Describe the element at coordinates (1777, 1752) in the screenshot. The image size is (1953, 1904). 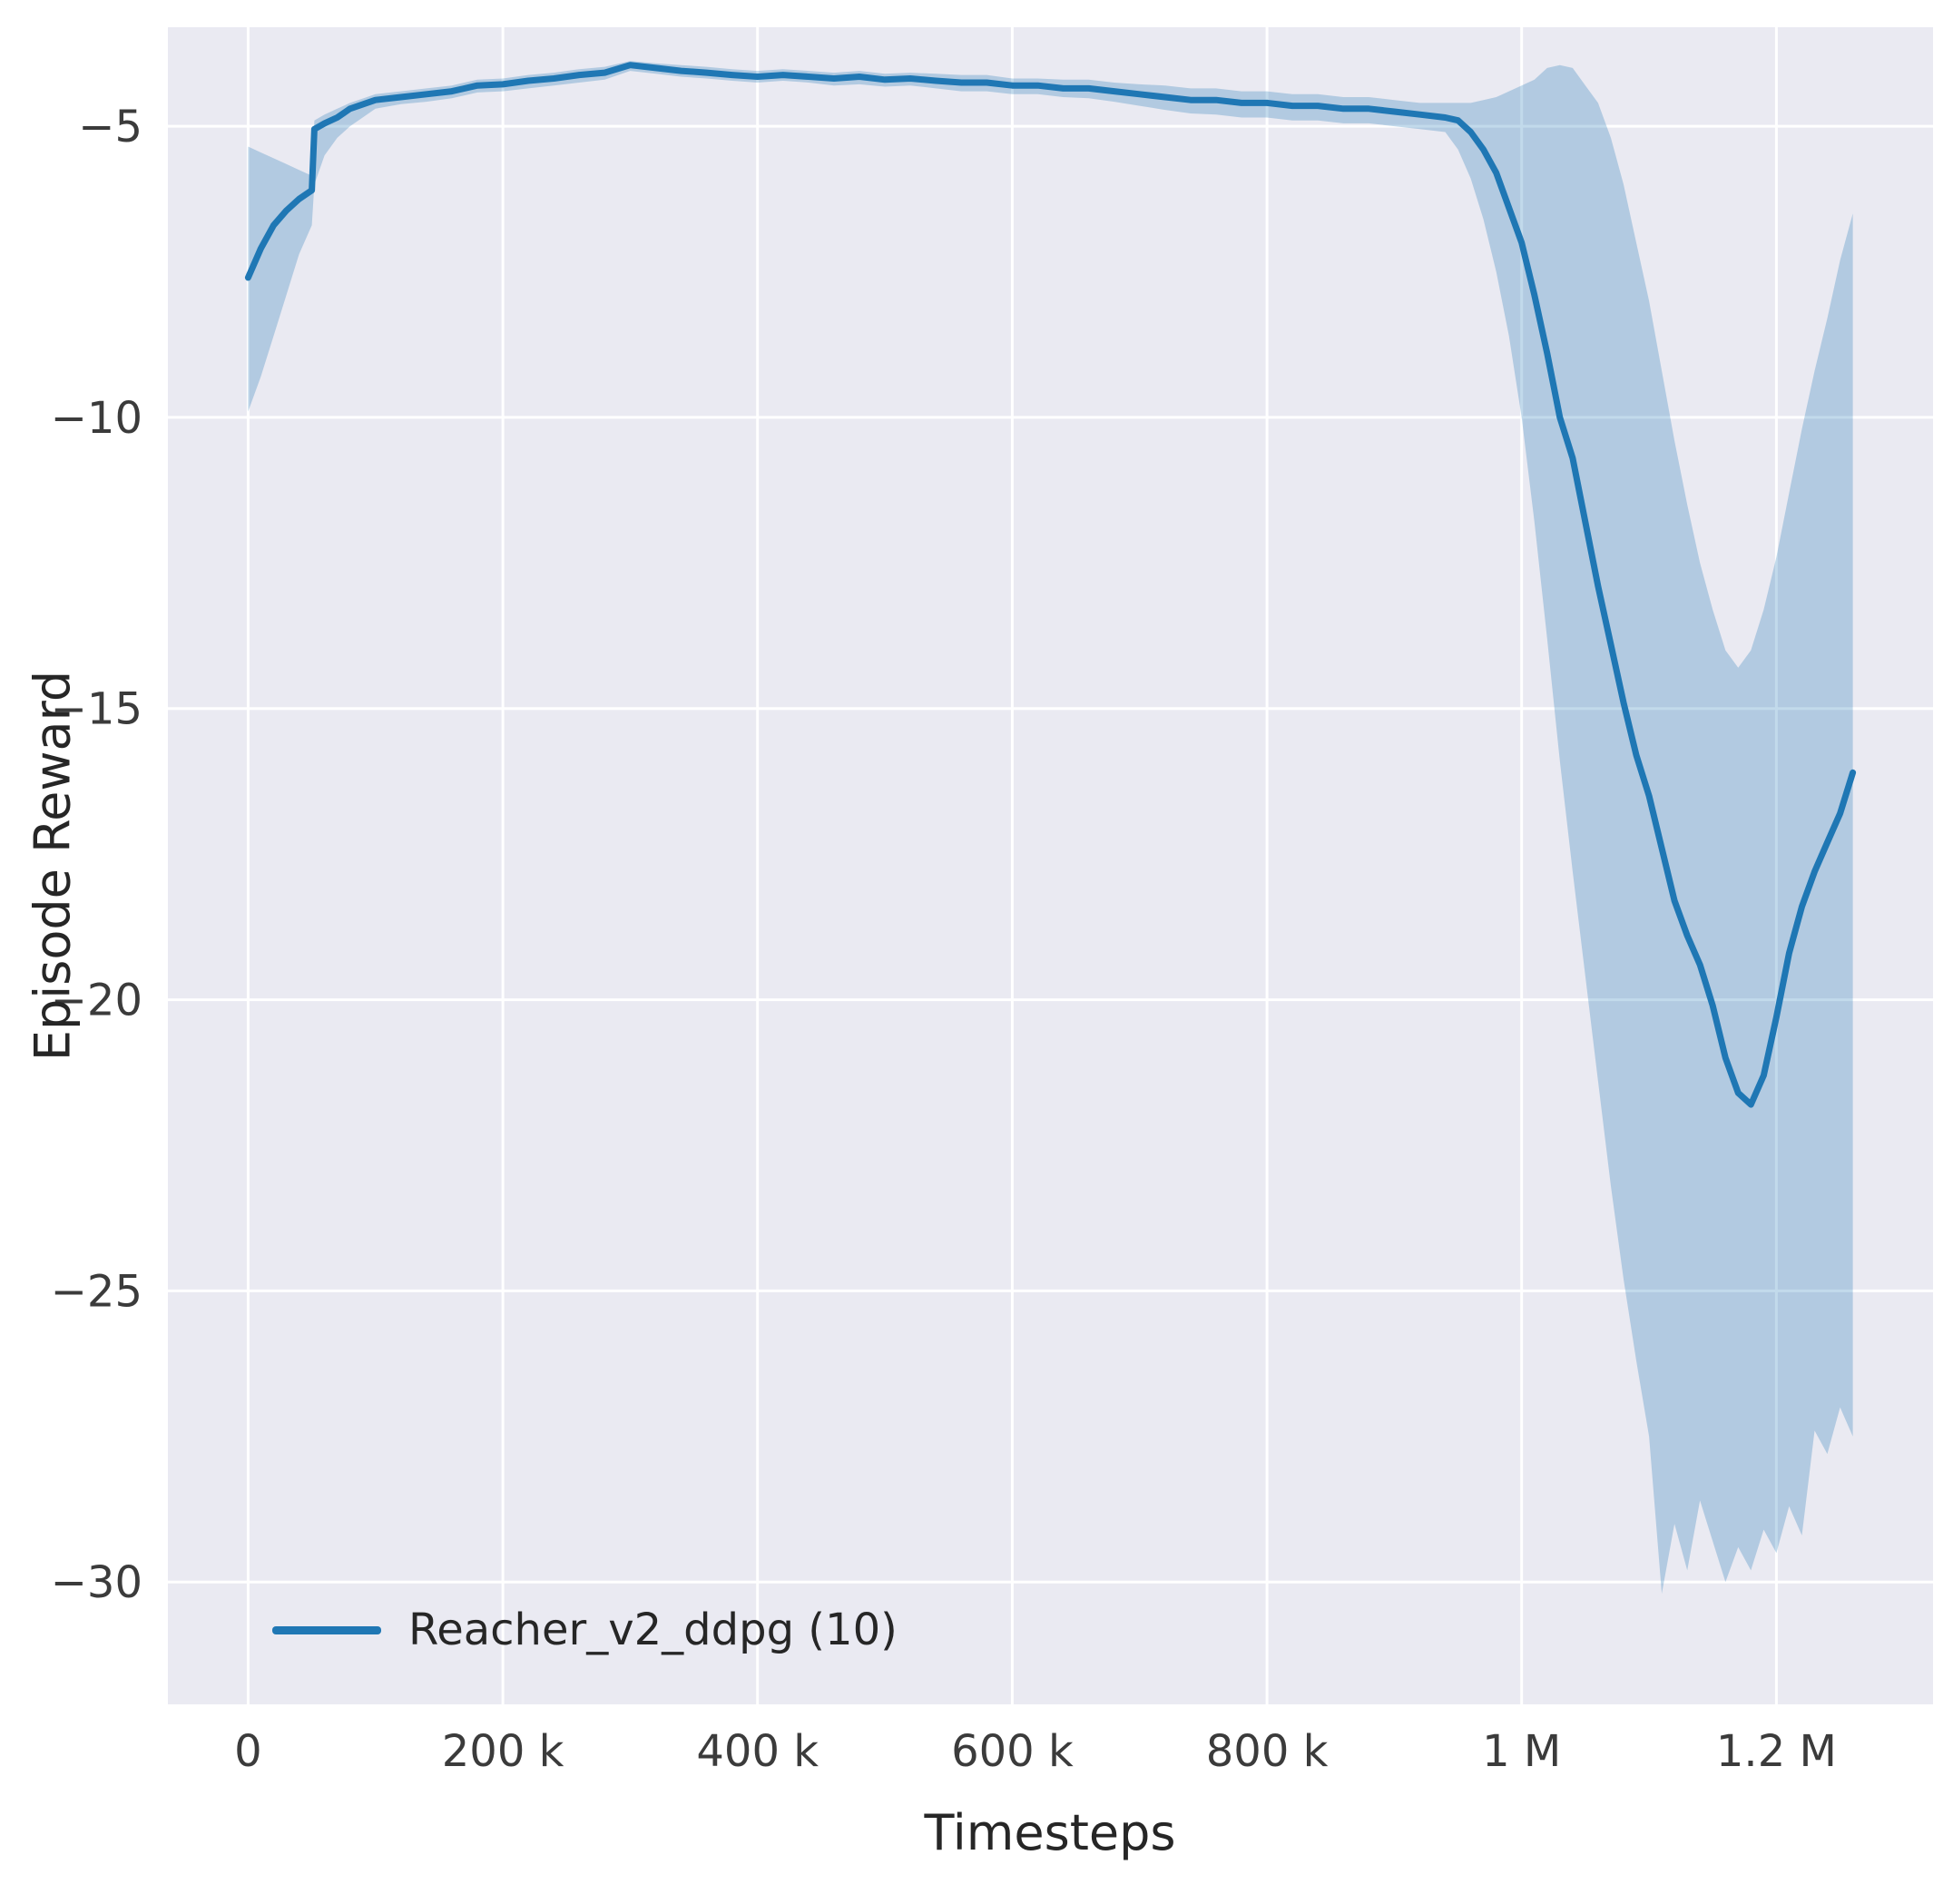
I see `x-tick-label: 1.2 M` at that location.